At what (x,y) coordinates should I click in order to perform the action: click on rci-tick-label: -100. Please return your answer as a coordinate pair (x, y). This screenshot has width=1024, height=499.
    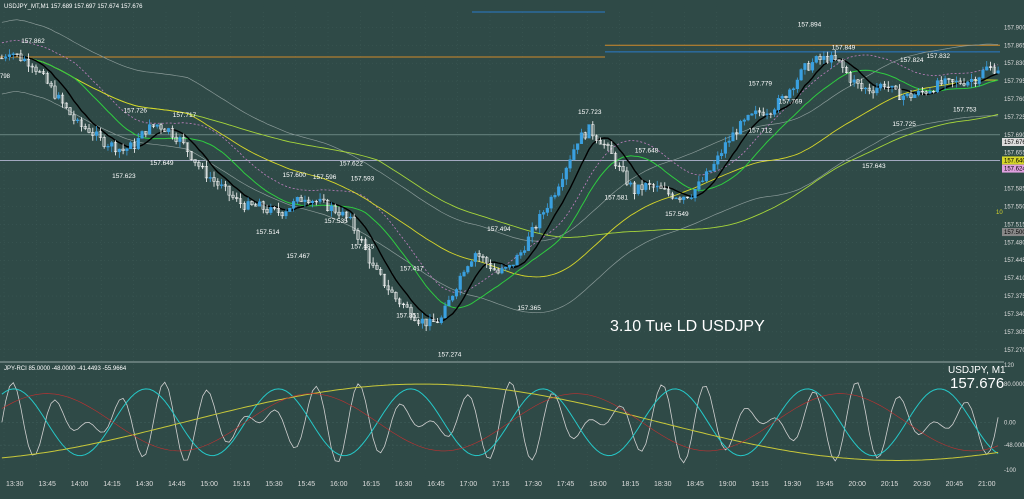
    Looking at the image, I should click on (1010, 471).